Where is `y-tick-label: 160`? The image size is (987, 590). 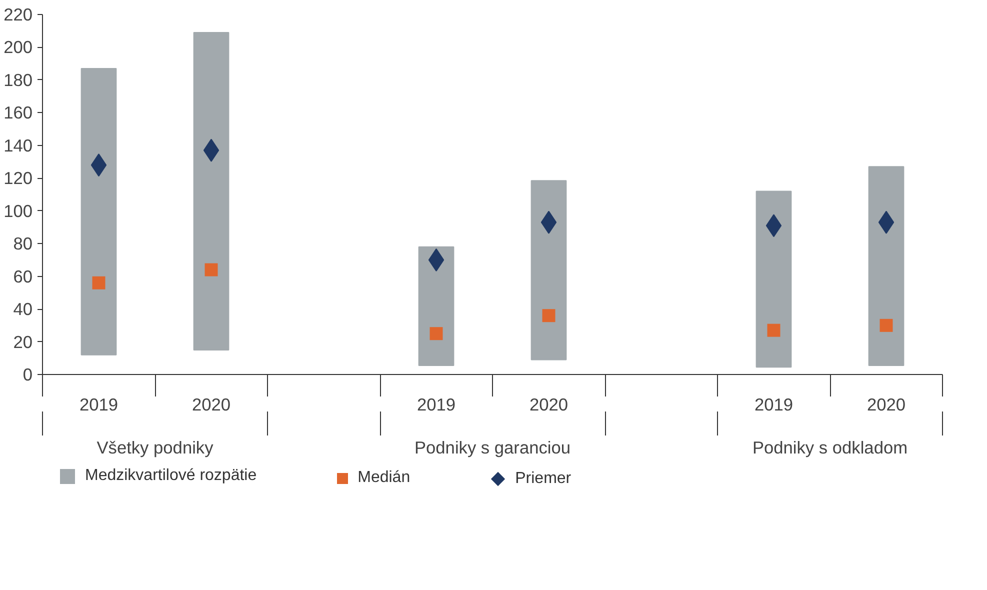
y-tick-label: 160 is located at coordinates (18, 112).